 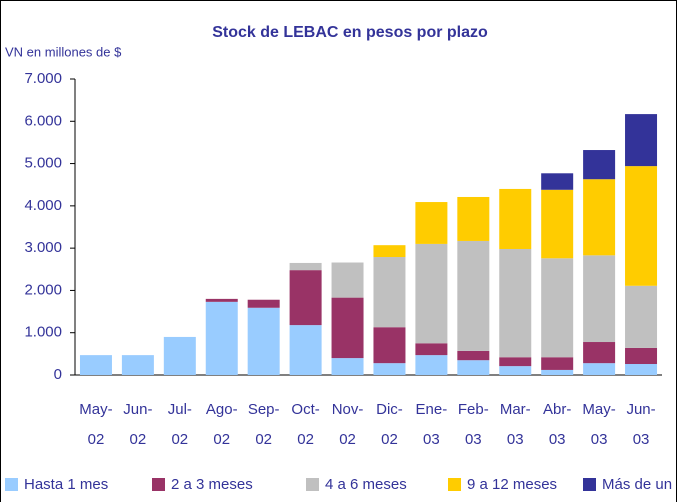 I want to click on x-tick-label: Mar-, so click(x=515, y=409).